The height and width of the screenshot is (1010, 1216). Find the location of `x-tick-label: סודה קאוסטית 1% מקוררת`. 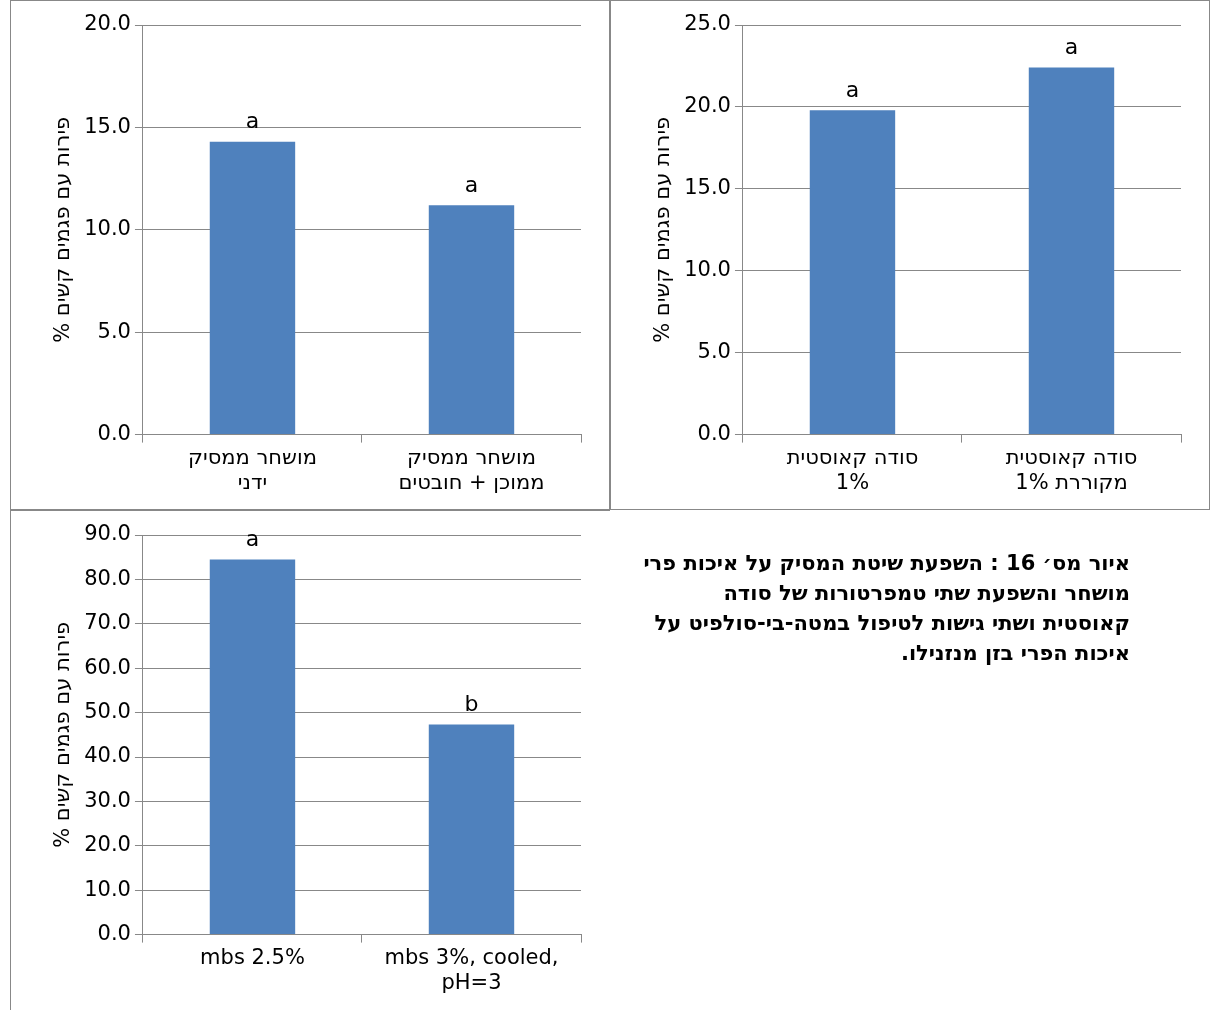

x-tick-label: סודה קאוסטית 1% מקוררת is located at coordinates (1071, 469).